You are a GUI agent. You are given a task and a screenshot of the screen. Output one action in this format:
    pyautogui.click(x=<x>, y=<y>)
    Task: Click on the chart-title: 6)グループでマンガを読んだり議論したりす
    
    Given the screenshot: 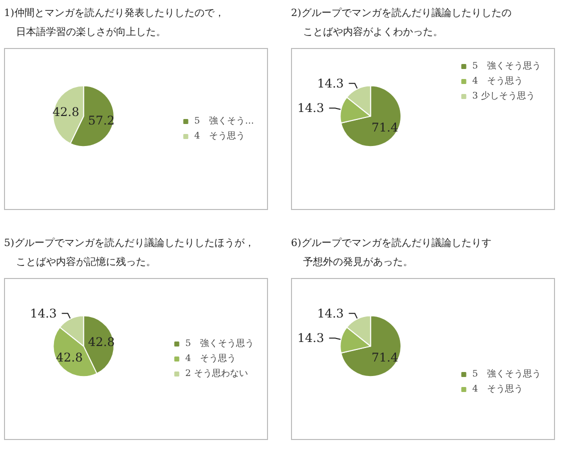 What is the action you would take?
    pyautogui.click(x=391, y=243)
    